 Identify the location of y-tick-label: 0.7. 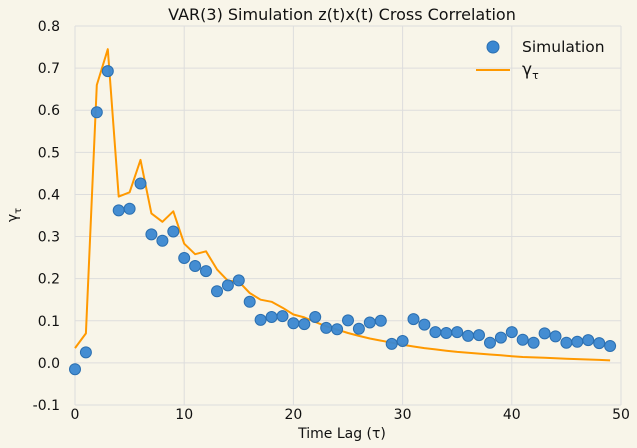
(49, 69).